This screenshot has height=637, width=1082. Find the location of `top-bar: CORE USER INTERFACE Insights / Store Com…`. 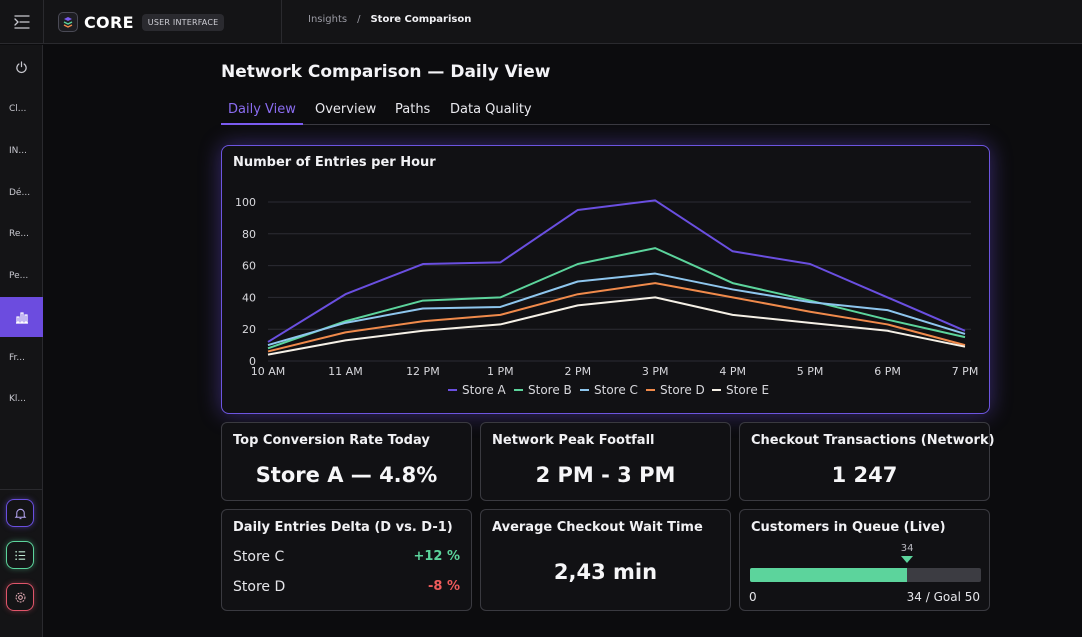

top-bar: CORE USER INTERFACE Insights / Store Com… is located at coordinates (541, 22).